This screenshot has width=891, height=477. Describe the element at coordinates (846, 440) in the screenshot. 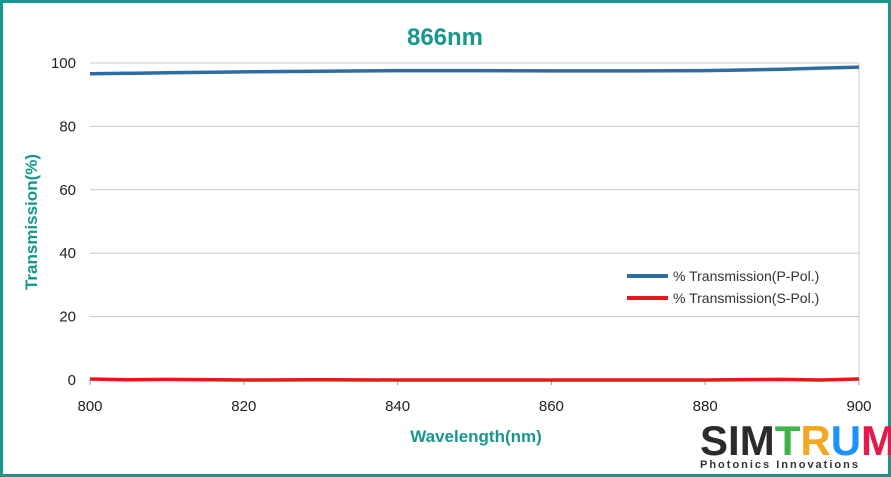

I see `logo-letter: U` at that location.